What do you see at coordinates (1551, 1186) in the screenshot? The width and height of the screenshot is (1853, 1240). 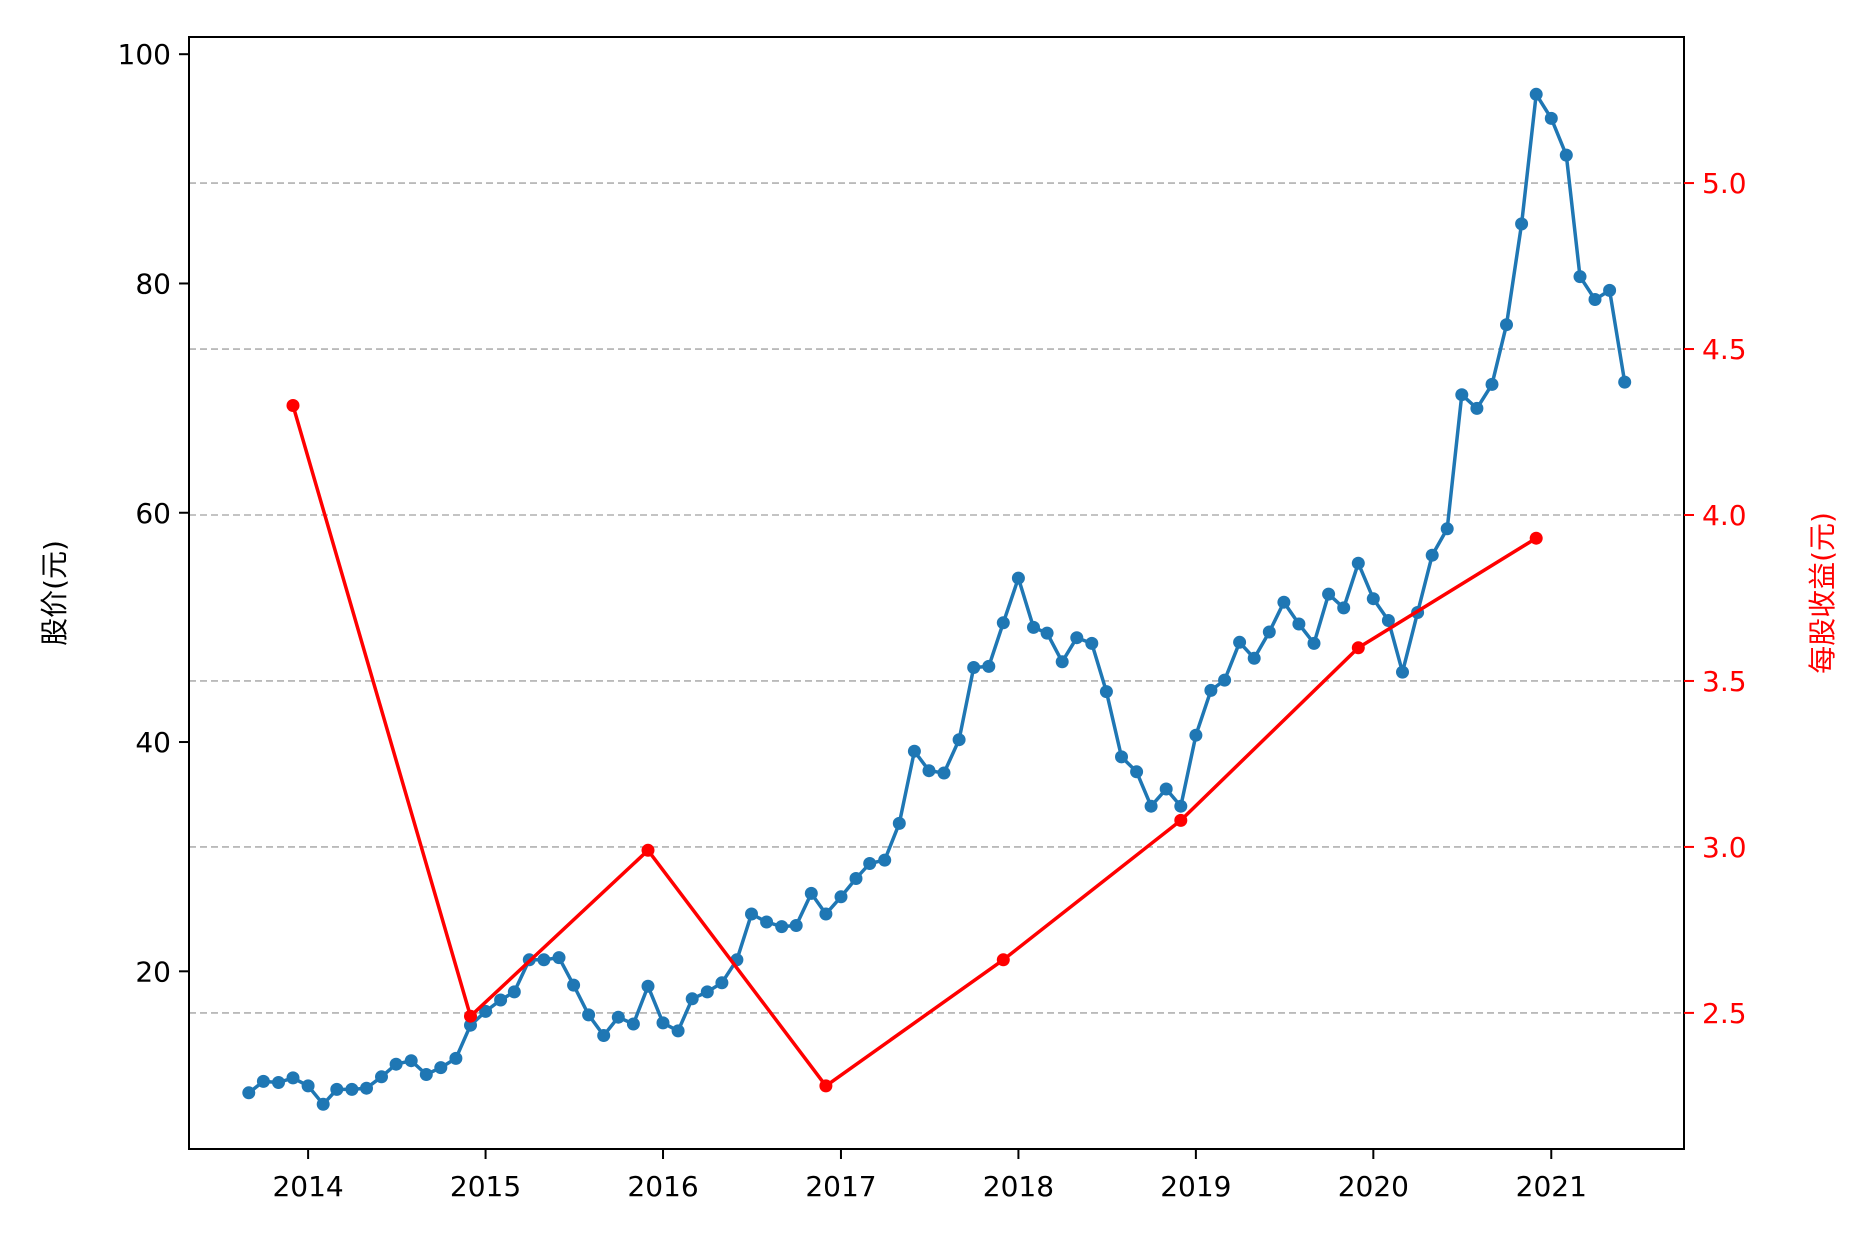 I see `x-tick-label: 2021` at bounding box center [1551, 1186].